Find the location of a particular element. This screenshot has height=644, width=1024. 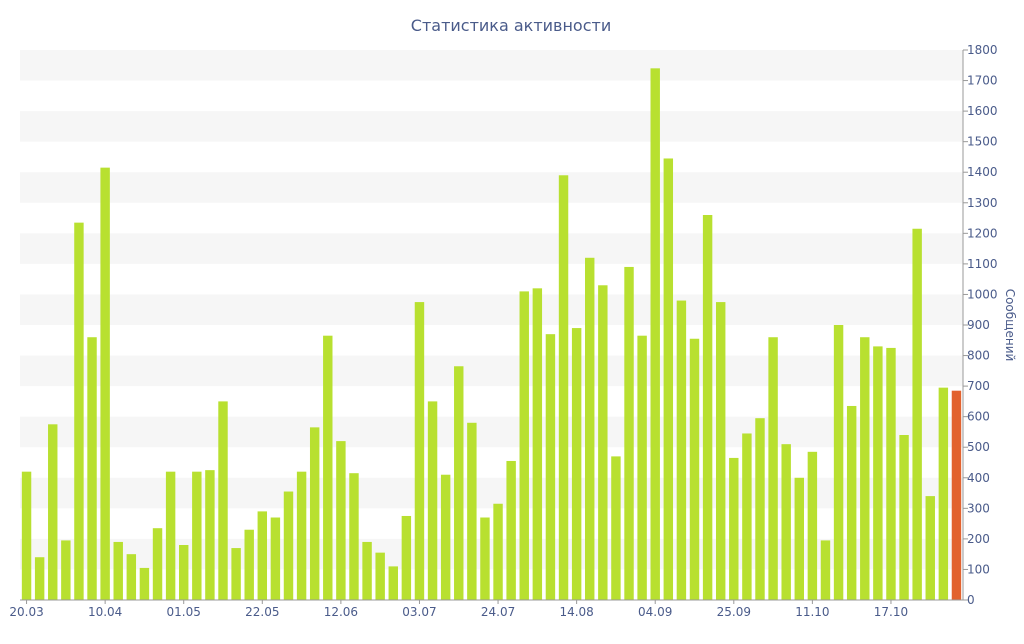

x-tick-label: 20.03 is located at coordinates (26, 612).